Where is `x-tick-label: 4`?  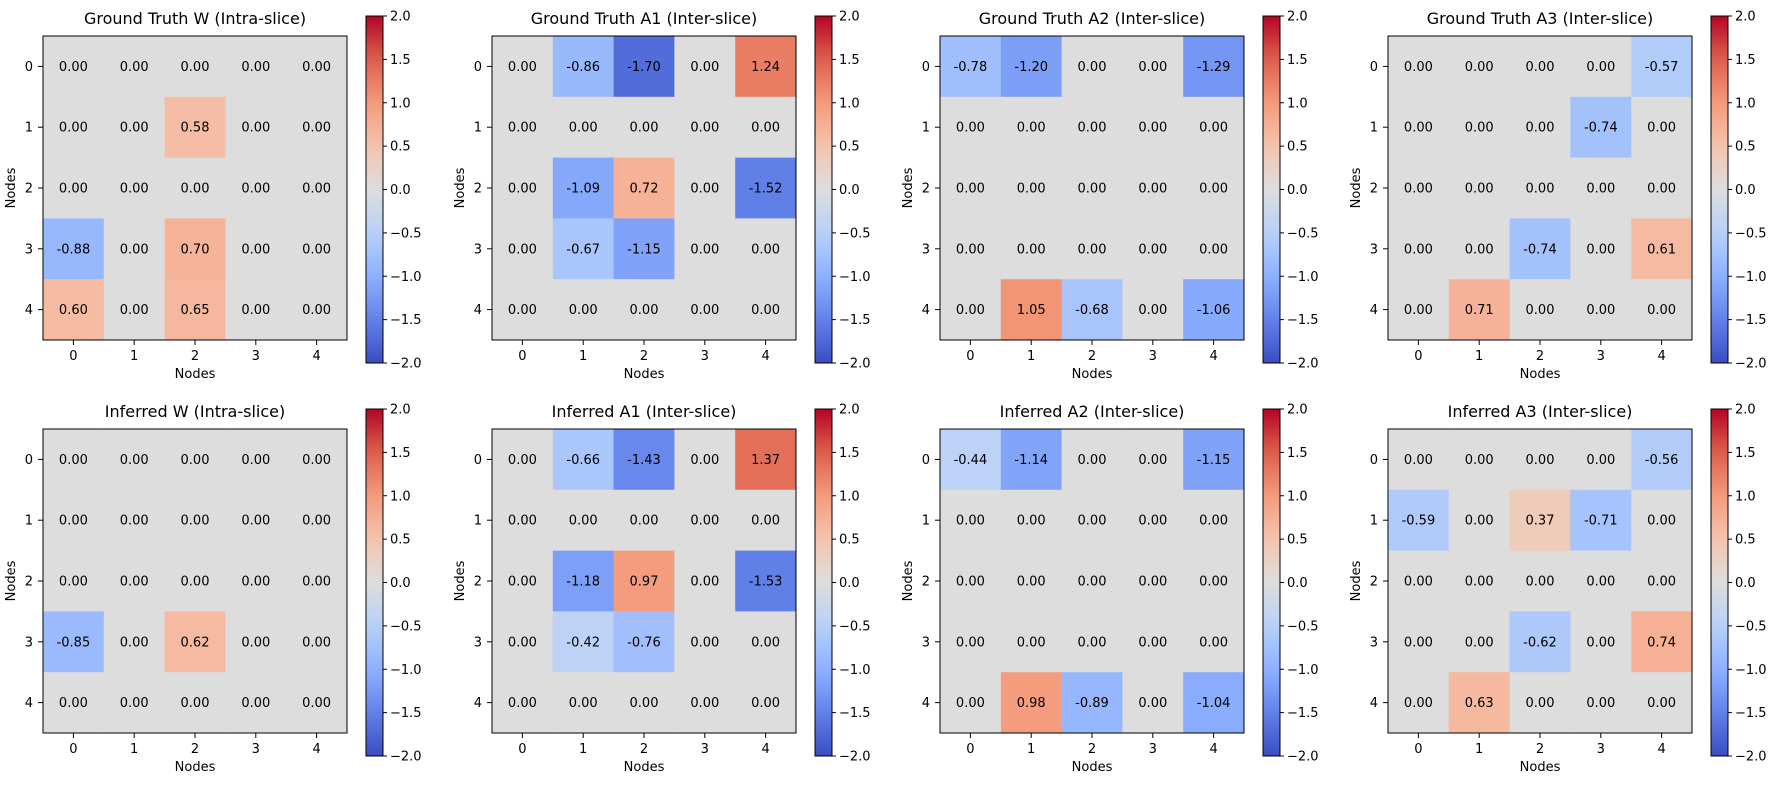 x-tick-label: 4 is located at coordinates (1213, 749).